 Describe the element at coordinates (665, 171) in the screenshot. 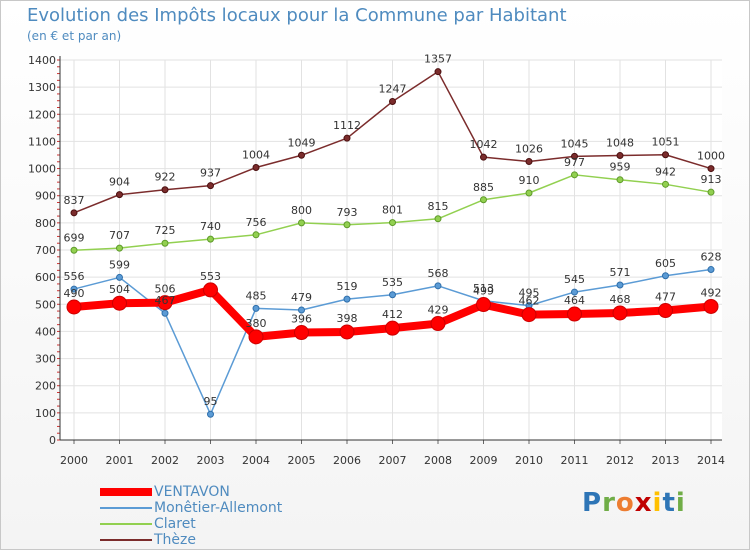

I see `data-label: 942` at that location.